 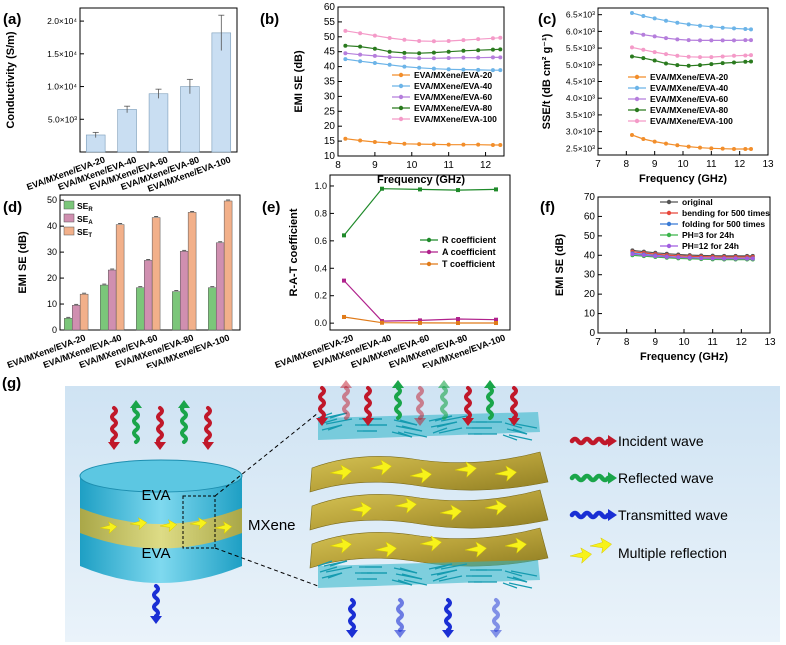 What do you see at coordinates (590, 197) in the screenshot?
I see `ytick-label-f-7: 70` at bounding box center [590, 197].